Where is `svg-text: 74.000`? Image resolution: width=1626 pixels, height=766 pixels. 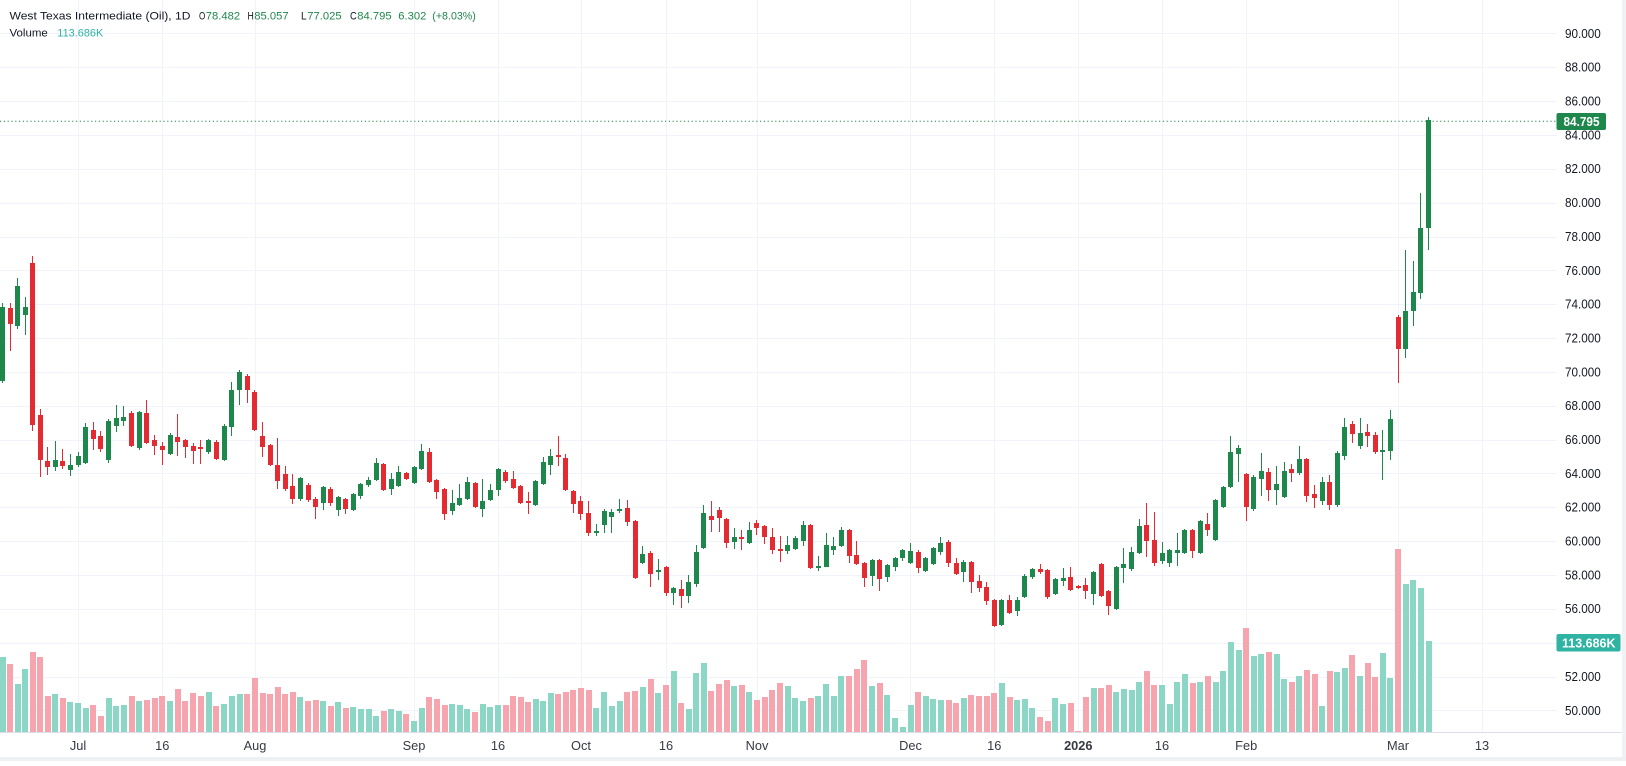 svg-text: 74.000 is located at coordinates (1583, 305).